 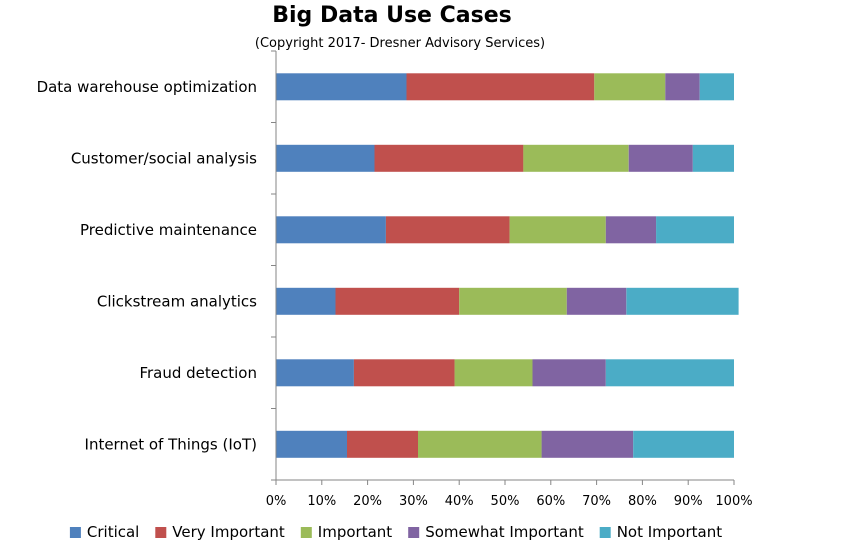 I want to click on x-tick-label: 10%, so click(x=321, y=501).